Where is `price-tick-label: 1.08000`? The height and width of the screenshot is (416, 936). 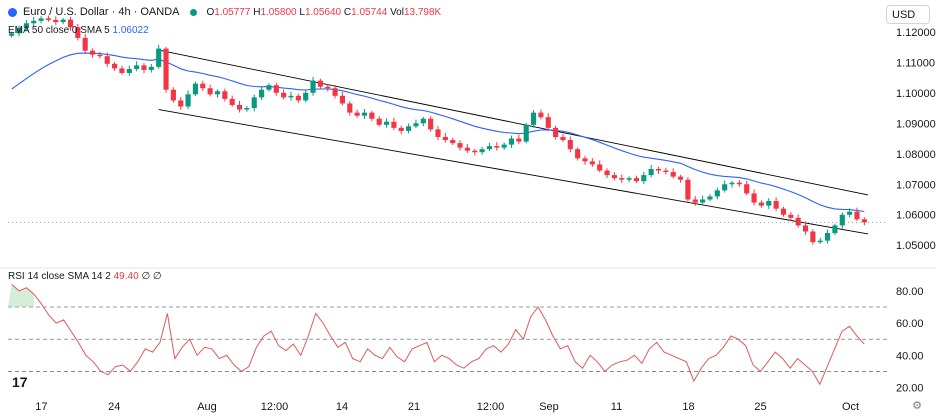
price-tick-label: 1.08000 is located at coordinates (916, 155).